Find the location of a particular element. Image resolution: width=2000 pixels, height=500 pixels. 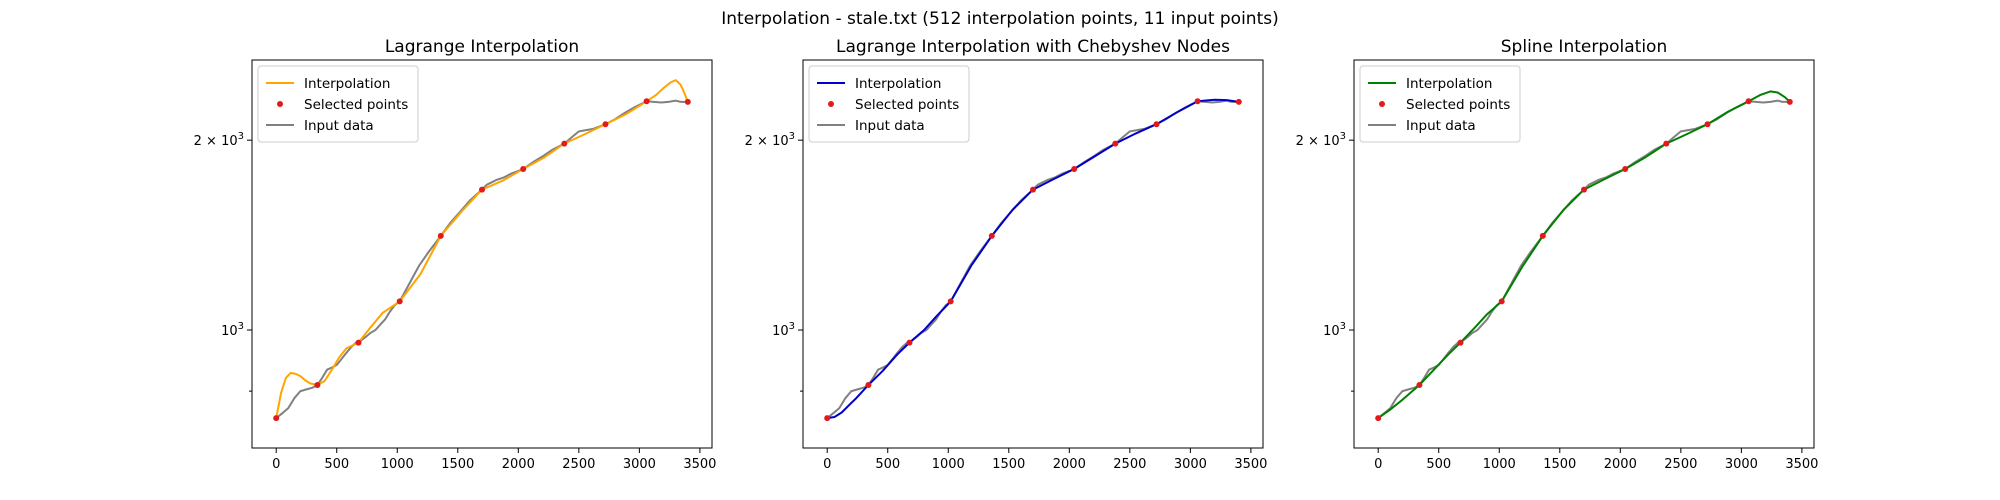

plot-title: Spline Interpolation is located at coordinates (1584, 47).